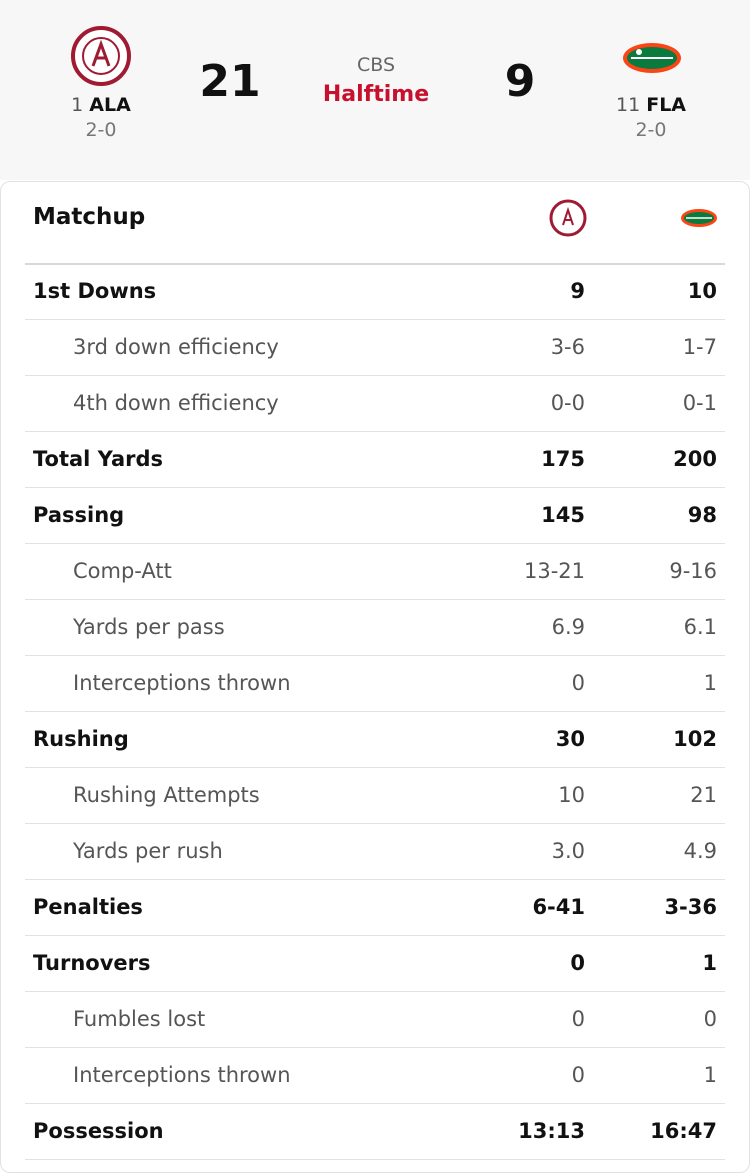 The image size is (750, 1173). I want to click on stat-row: 1st Downs 9 10, so click(375, 292).